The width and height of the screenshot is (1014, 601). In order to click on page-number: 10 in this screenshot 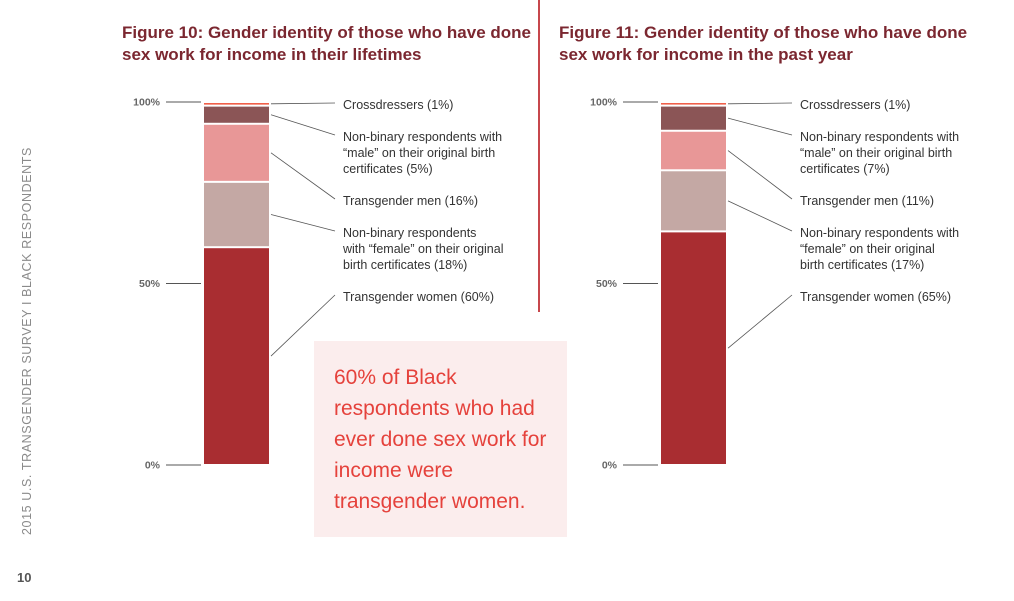, I will do `click(24, 577)`.